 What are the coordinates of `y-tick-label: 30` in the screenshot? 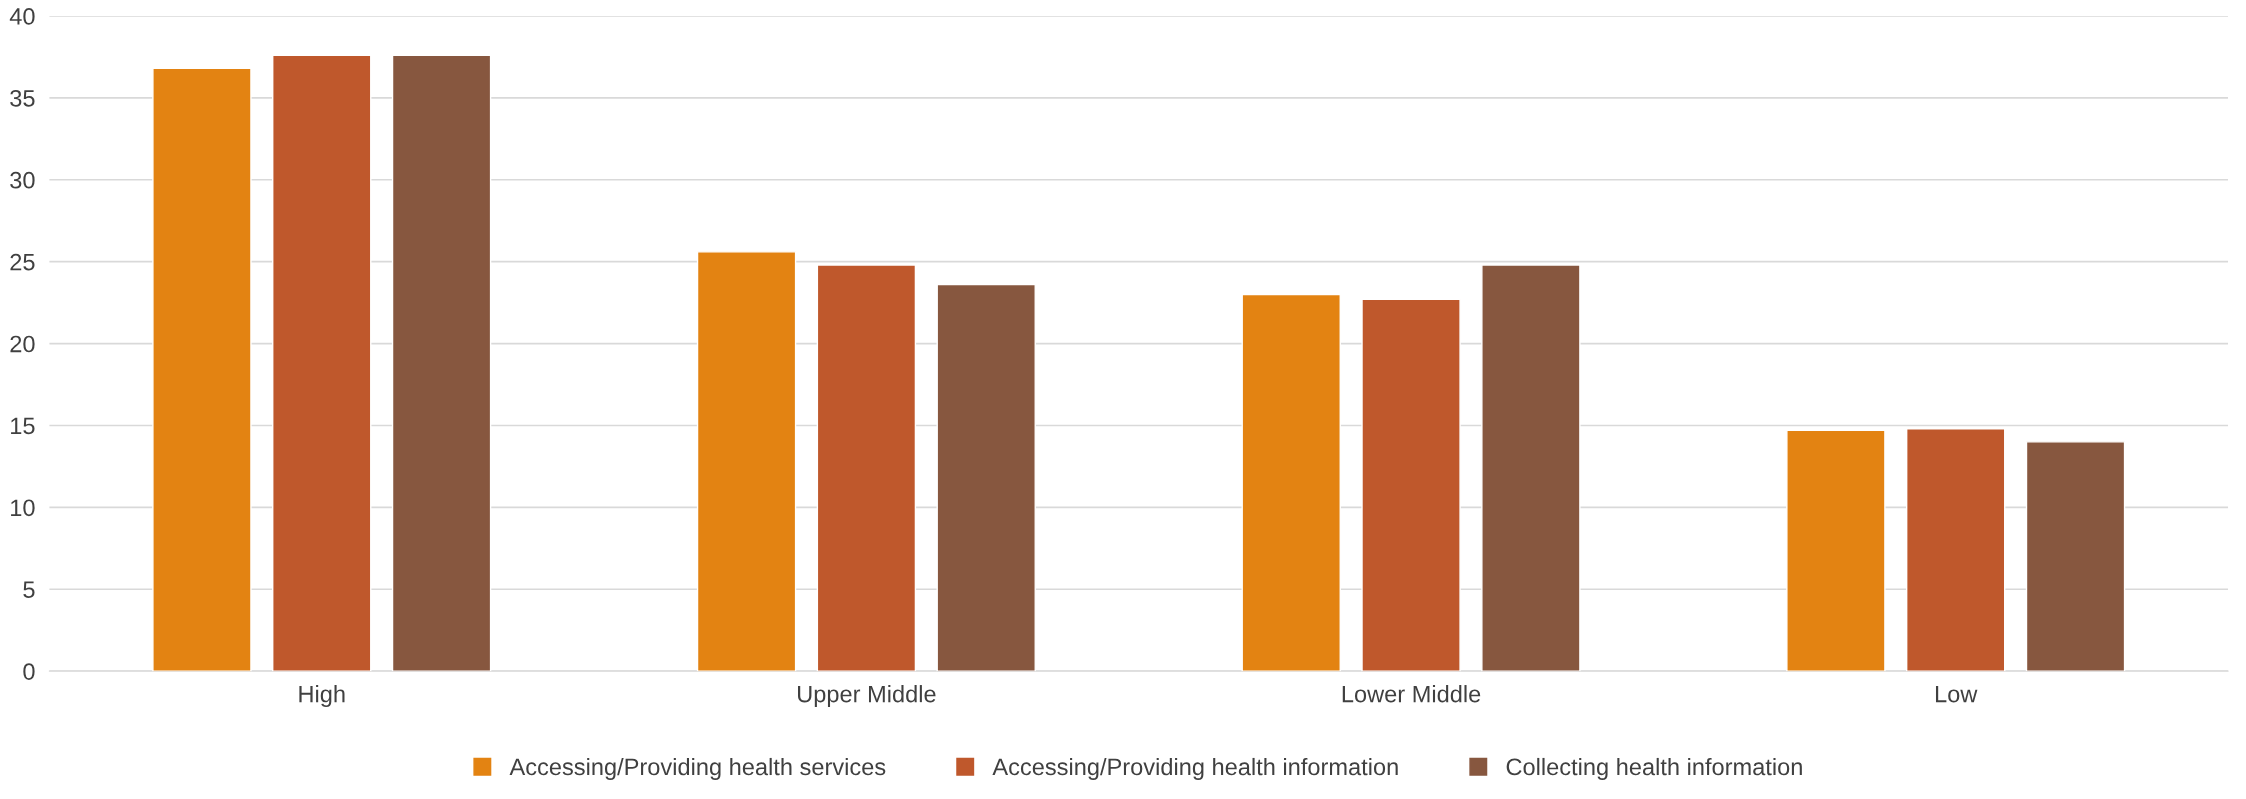 It's located at (22, 180).